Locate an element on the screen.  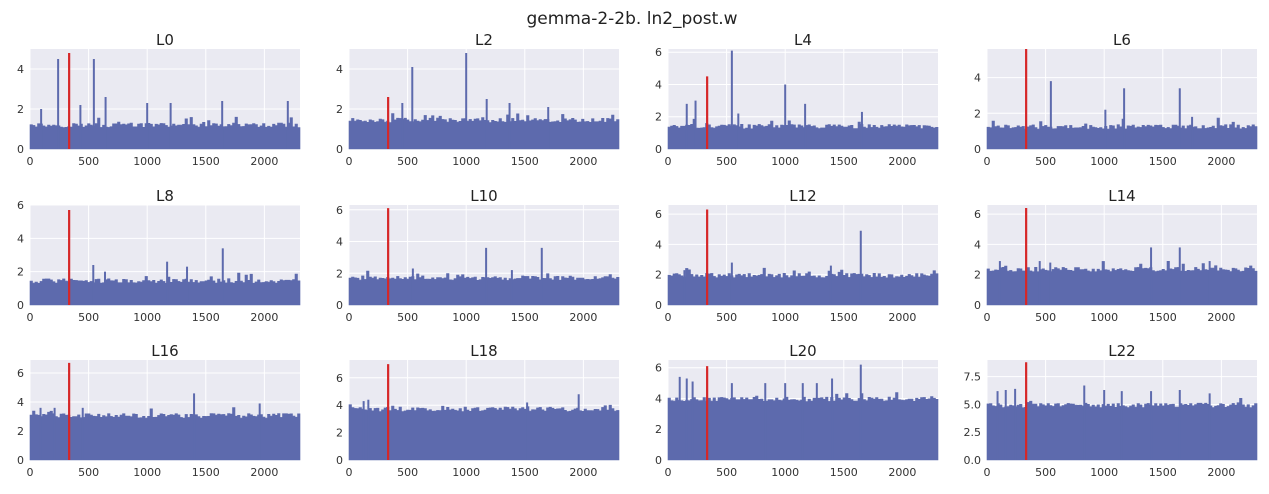
subplot-l16: 0 2 4 6 0 500 1000 1500 2000 L16 is located at coordinates (159, 410).